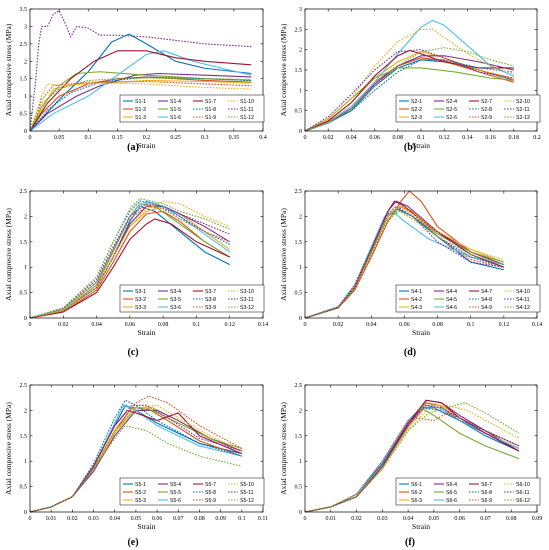 This screenshot has width=549, height=550. What do you see at coordinates (93, 519) in the screenshot?
I see `x-tick-label: 0.03` at bounding box center [93, 519].